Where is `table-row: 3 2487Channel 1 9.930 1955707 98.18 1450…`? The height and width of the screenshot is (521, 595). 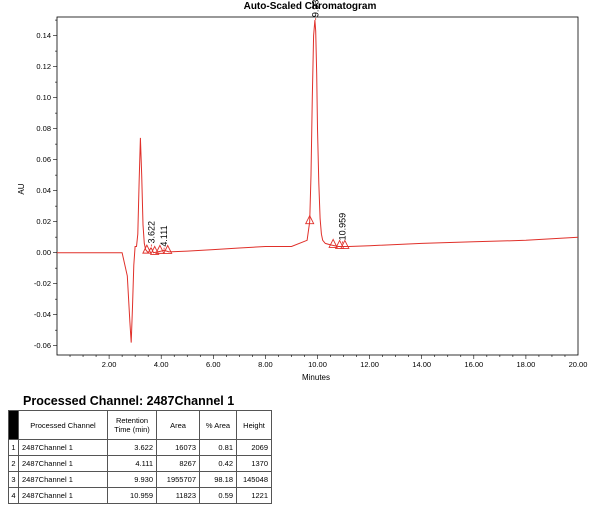 table-row: 3 2487Channel 1 9.930 1955707 98.18 1450… is located at coordinates (140, 479).